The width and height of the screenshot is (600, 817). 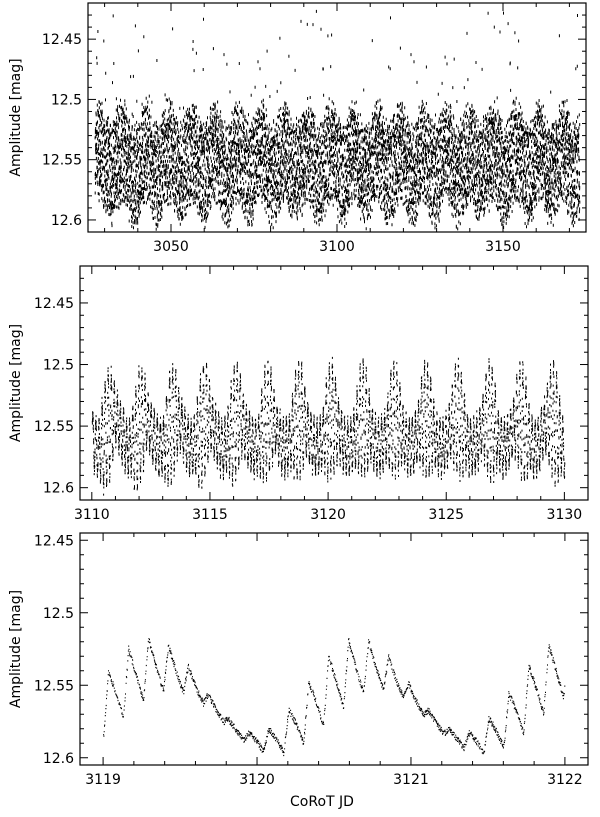 I want to click on x-axis-label: CoRoT JD, so click(x=322, y=802).